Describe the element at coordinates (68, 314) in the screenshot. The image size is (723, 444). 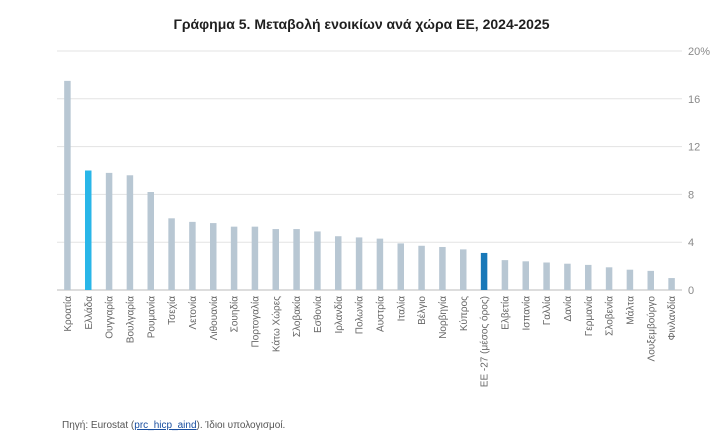
I see `x-tick-label: Κροατία` at that location.